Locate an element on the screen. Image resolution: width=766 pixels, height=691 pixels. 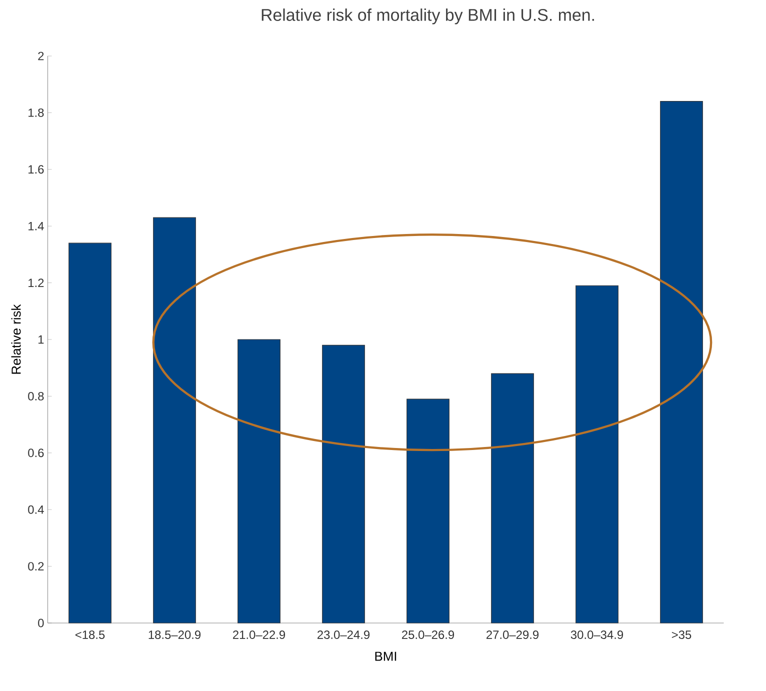
y-tick-label: 2 is located at coordinates (41, 56).